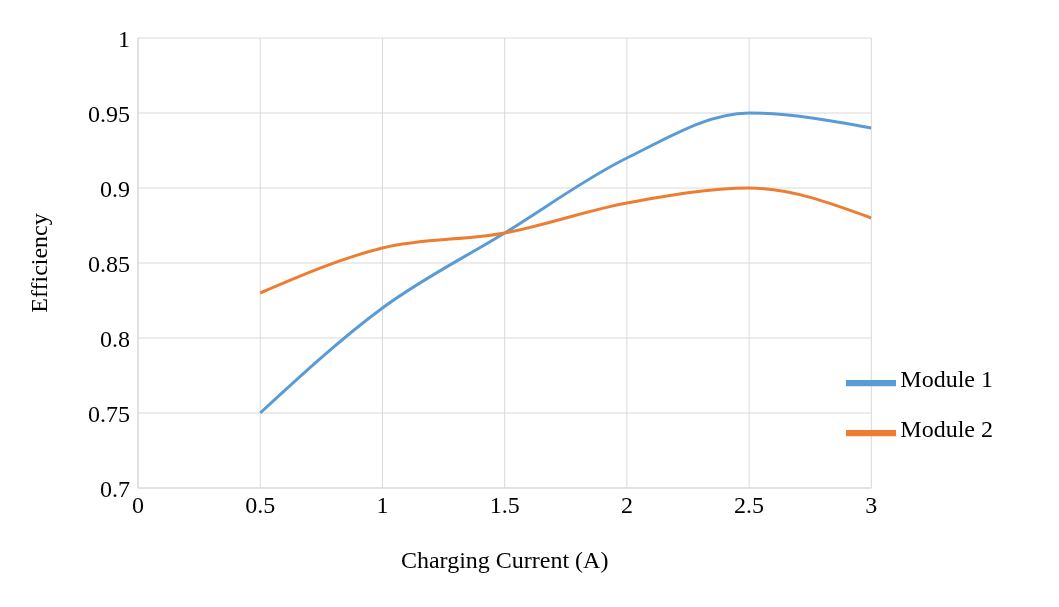  I want to click on x-tick-label: 0, so click(138, 505).